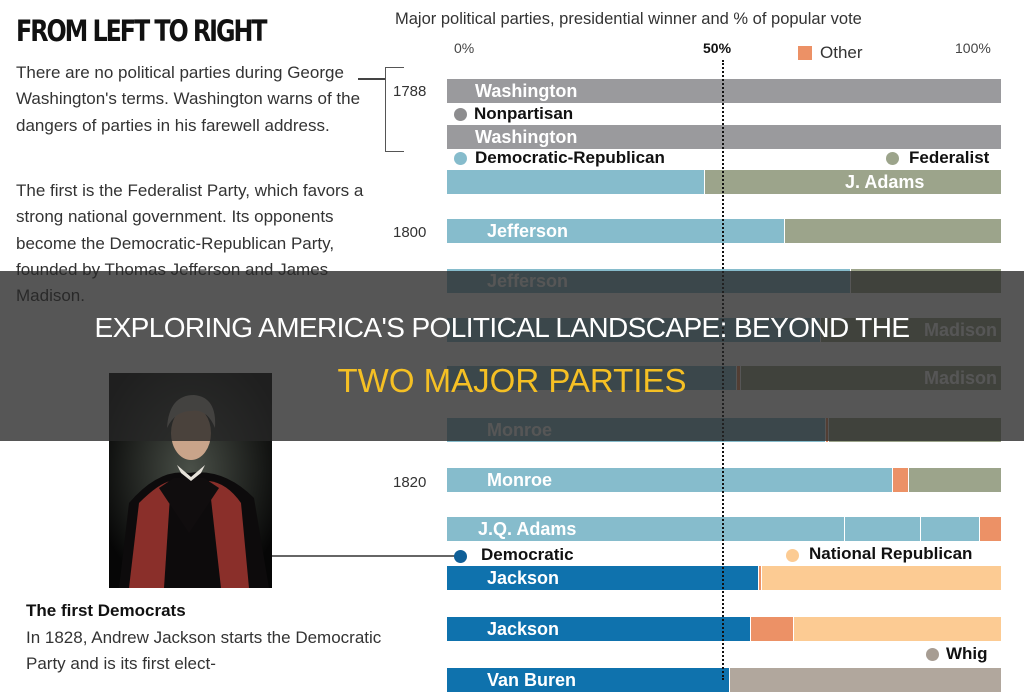 This screenshot has width=1024, height=692. Describe the element at coordinates (464, 48) in the screenshot. I see `tick-label-0: 0%` at that location.